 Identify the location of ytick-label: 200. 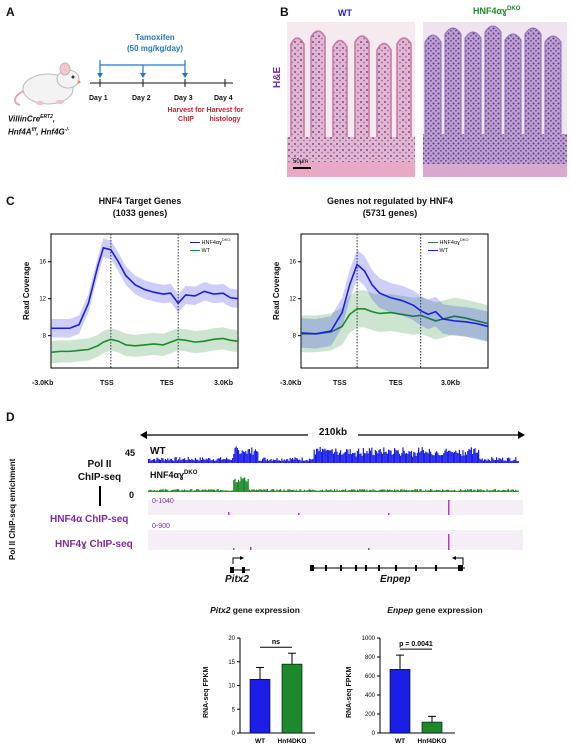
(370, 715).